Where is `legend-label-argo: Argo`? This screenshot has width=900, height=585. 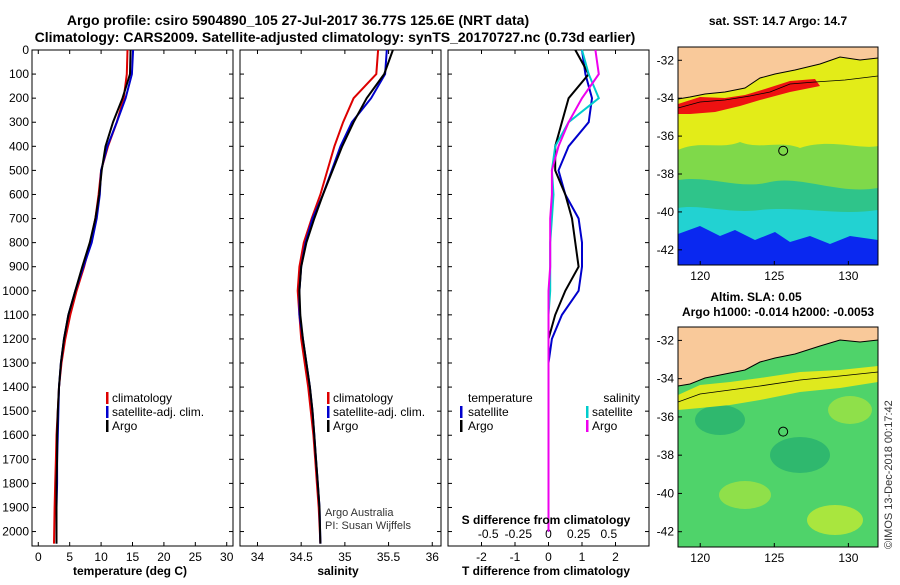 legend-label-argo: Argo is located at coordinates (346, 426).